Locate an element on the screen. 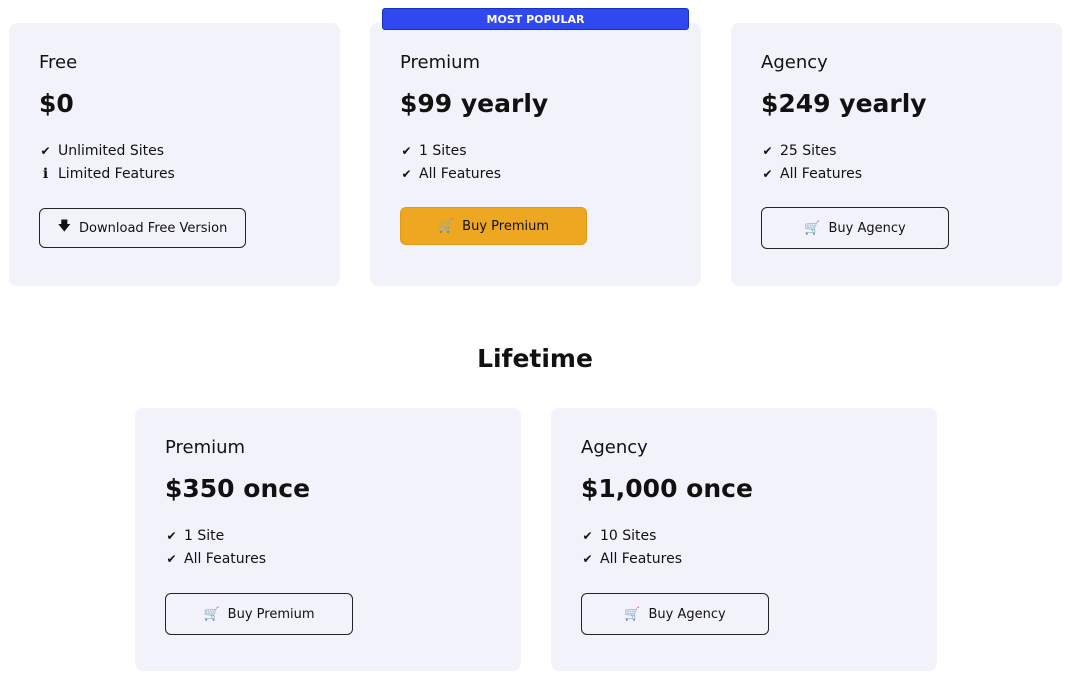 Image resolution: width=1070 pixels, height=681 pixels. plan-price: $350 once is located at coordinates (238, 488).